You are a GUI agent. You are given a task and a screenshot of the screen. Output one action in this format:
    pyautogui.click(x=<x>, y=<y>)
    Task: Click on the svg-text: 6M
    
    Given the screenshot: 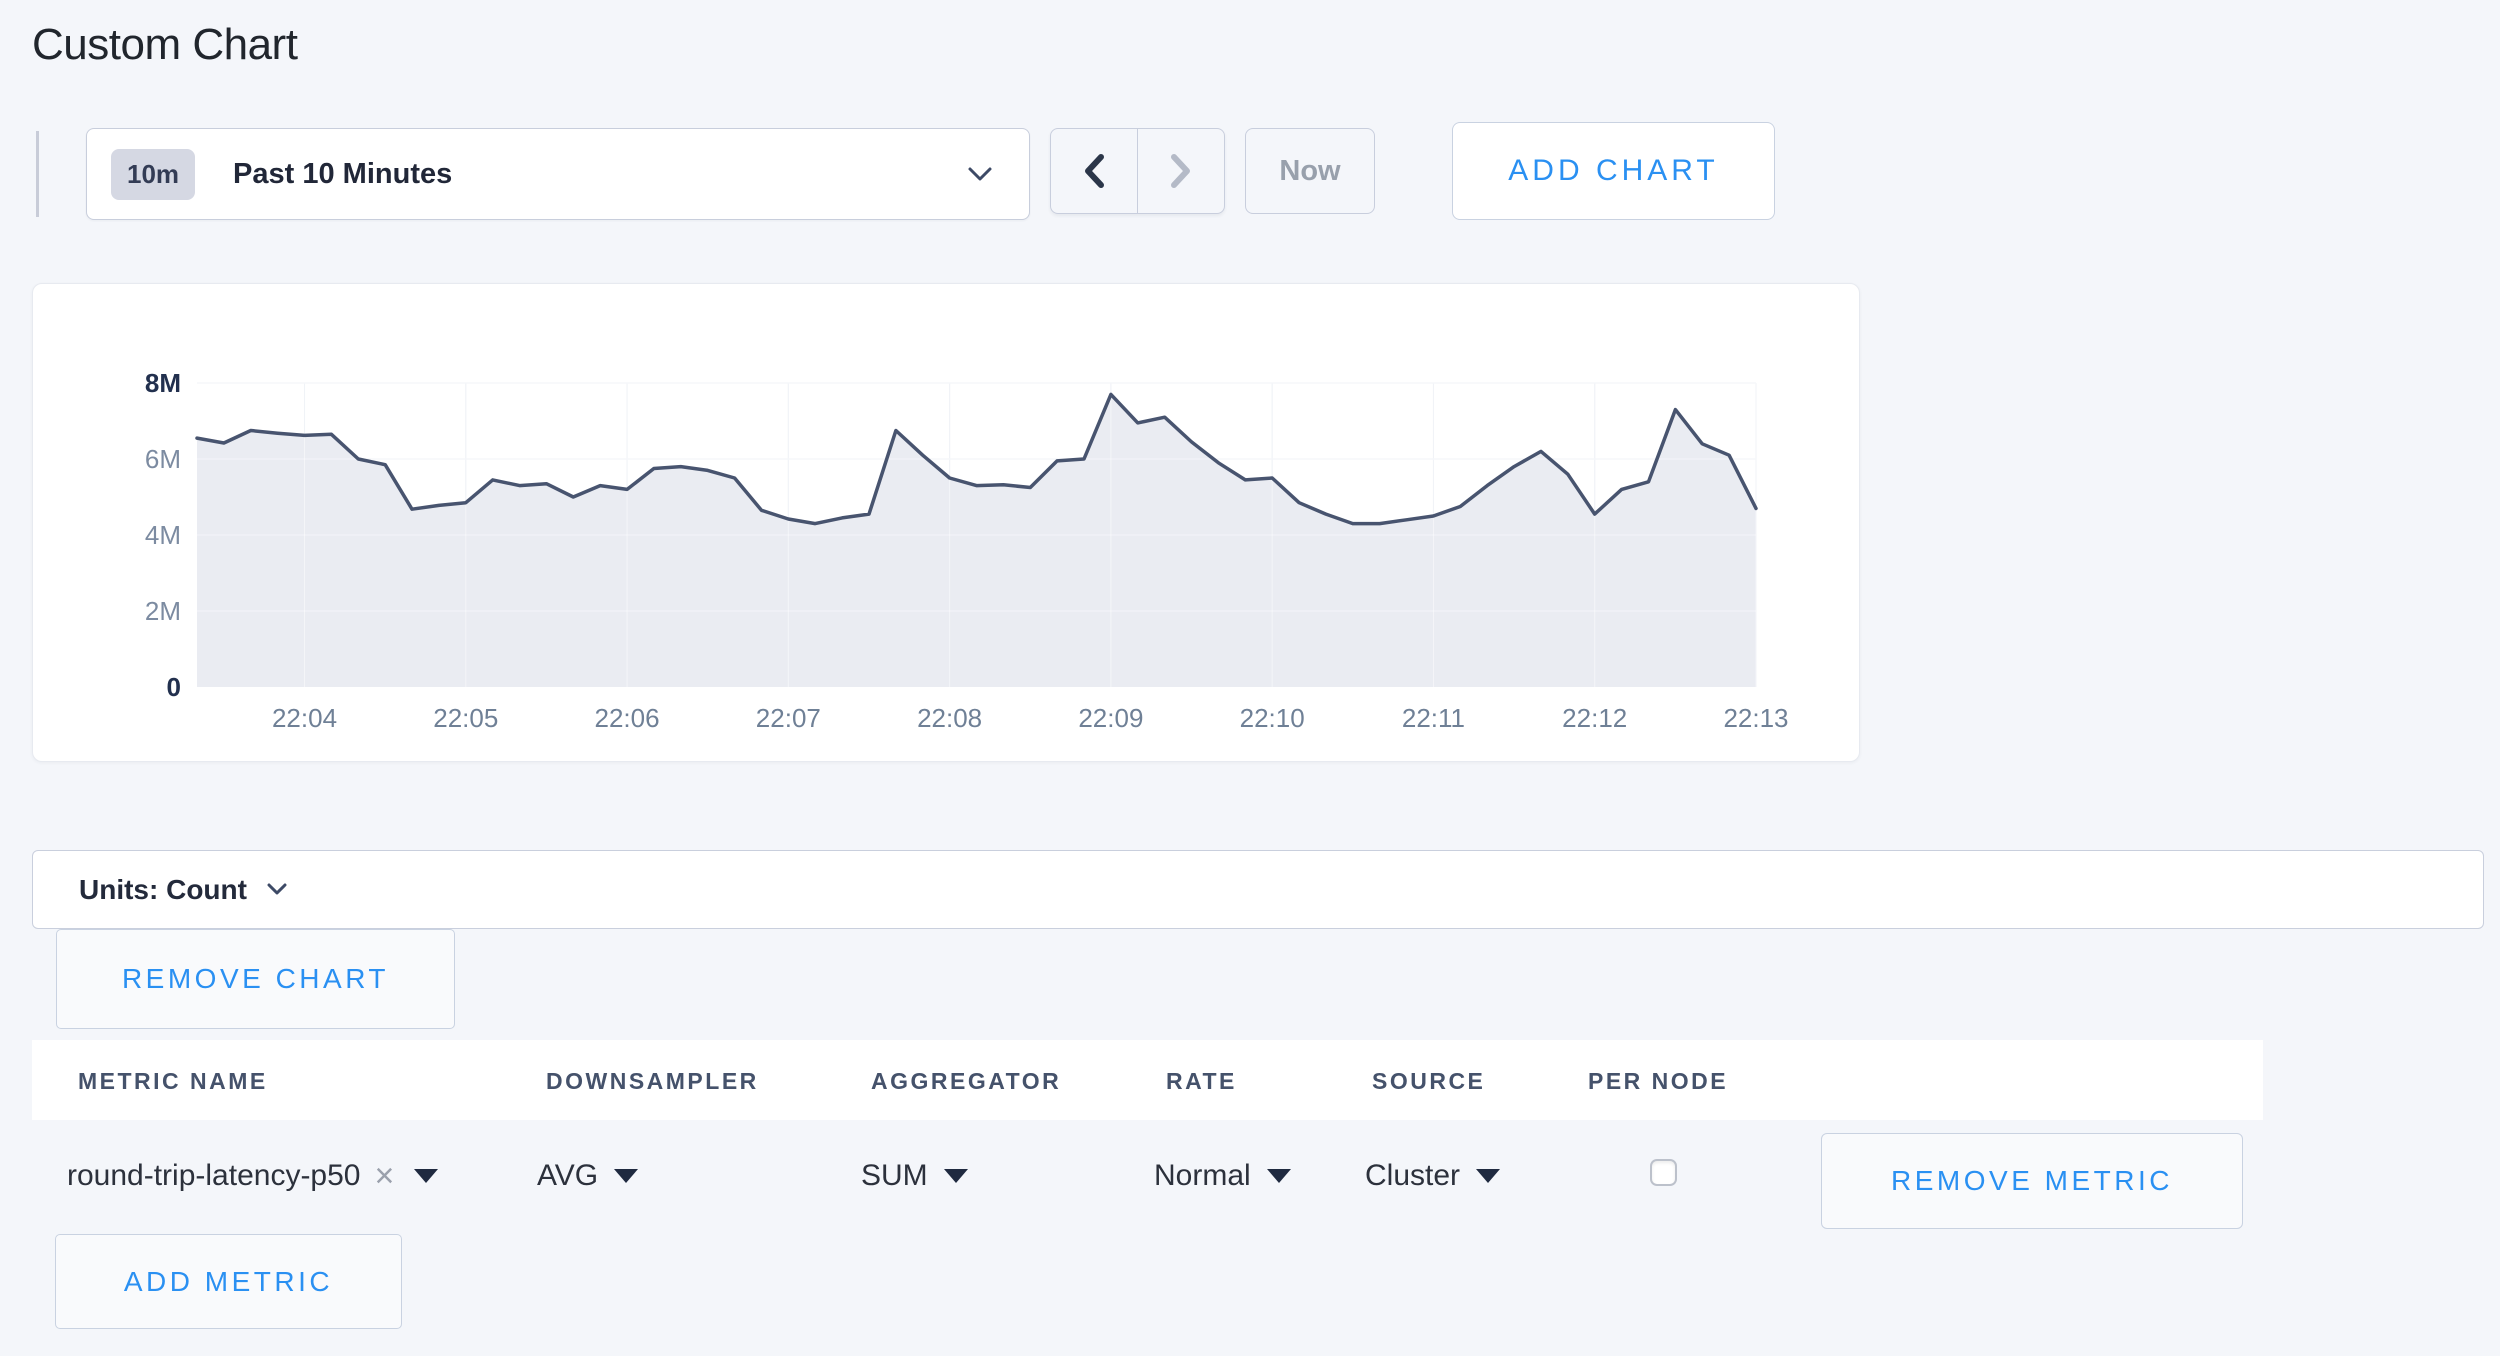 What is the action you would take?
    pyautogui.click(x=163, y=459)
    